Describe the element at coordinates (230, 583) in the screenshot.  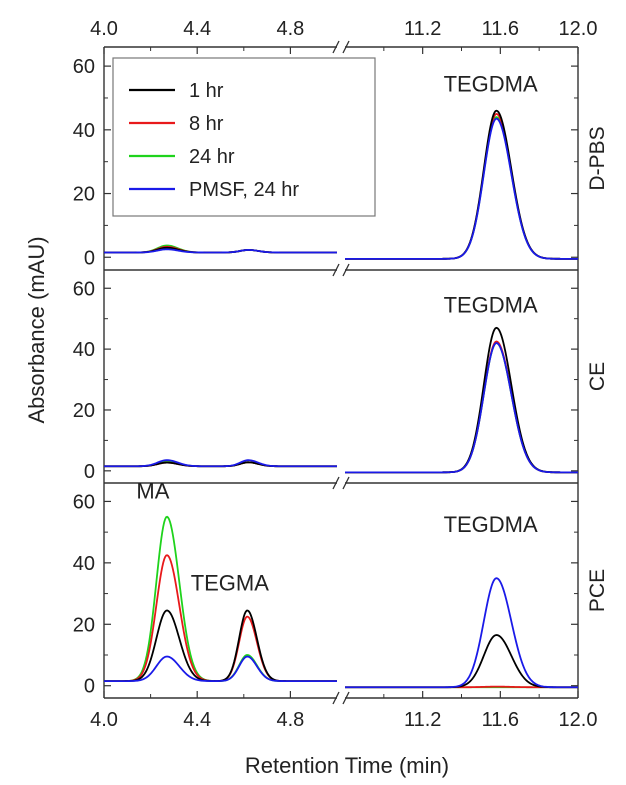
I see `peak-annotation: TEGMA` at that location.